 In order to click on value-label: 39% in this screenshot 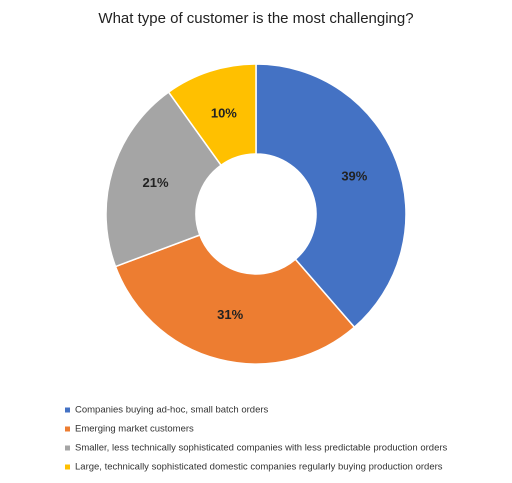, I will do `click(354, 176)`.